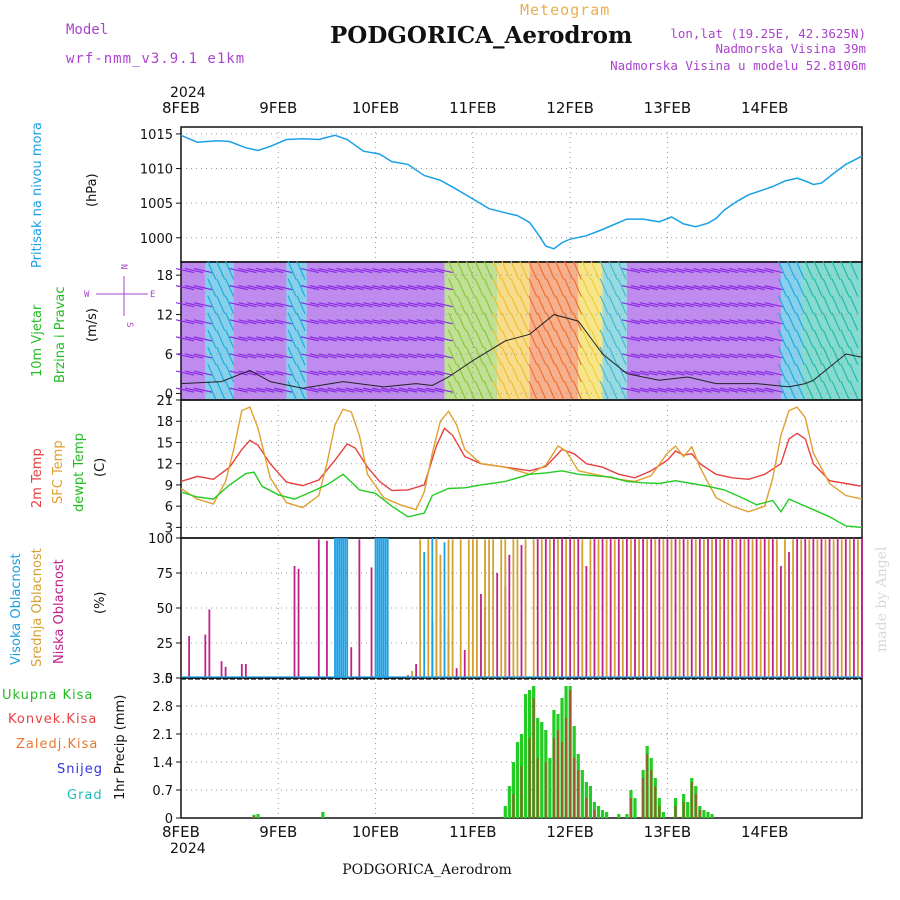 Image resolution: width=900 pixels, height=900 pixels. I want to click on x-tick-label-top: 11FEB, so click(472, 108).